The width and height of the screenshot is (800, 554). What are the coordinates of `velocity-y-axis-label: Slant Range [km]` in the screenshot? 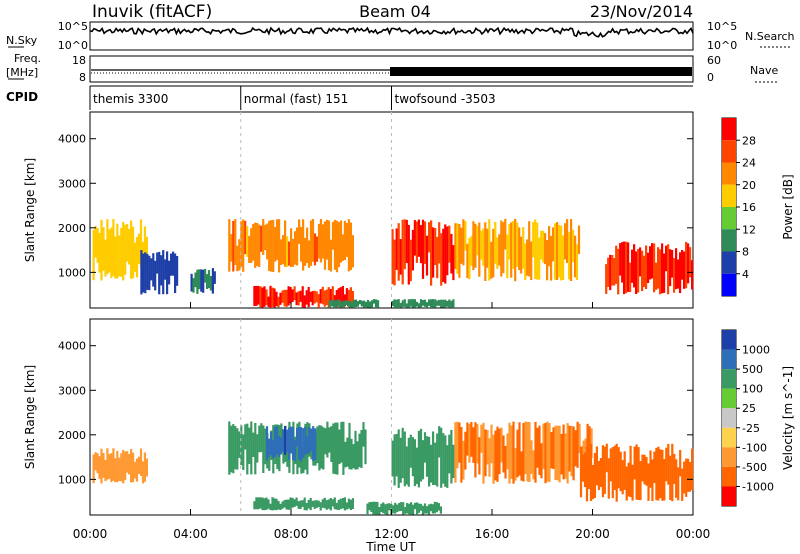 It's located at (30, 417).